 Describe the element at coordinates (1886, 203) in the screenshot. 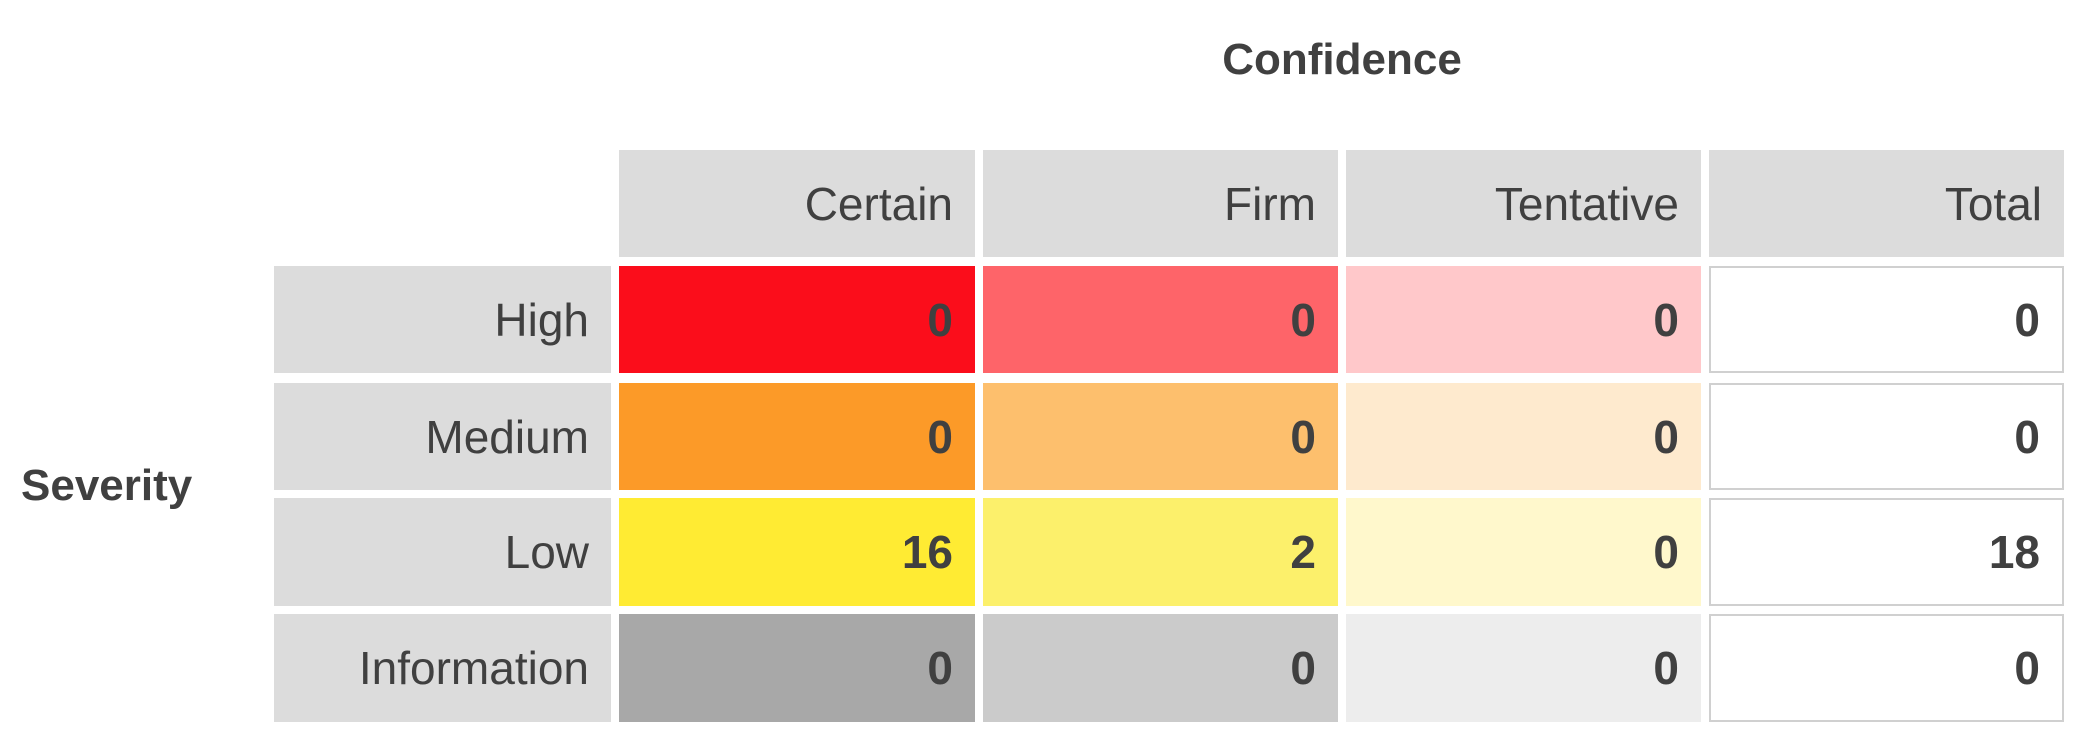

I see `column-header: Total` at that location.